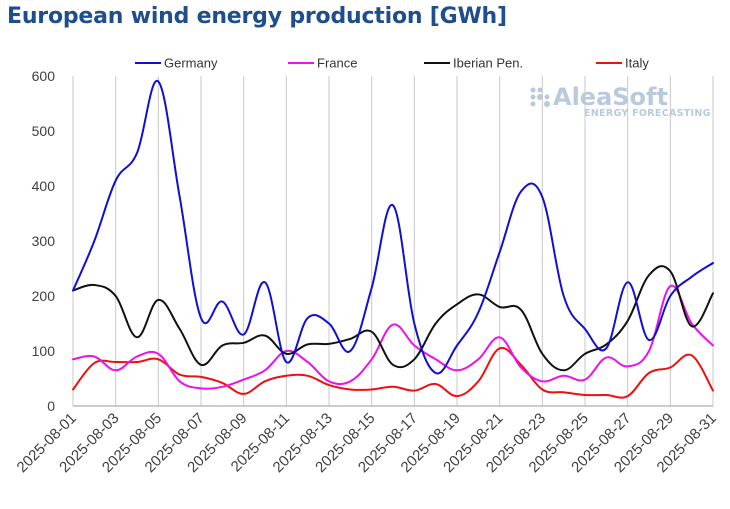 Image resolution: width=730 pixels, height=509 pixels. I want to click on y-tick-label: 300, so click(44, 241).